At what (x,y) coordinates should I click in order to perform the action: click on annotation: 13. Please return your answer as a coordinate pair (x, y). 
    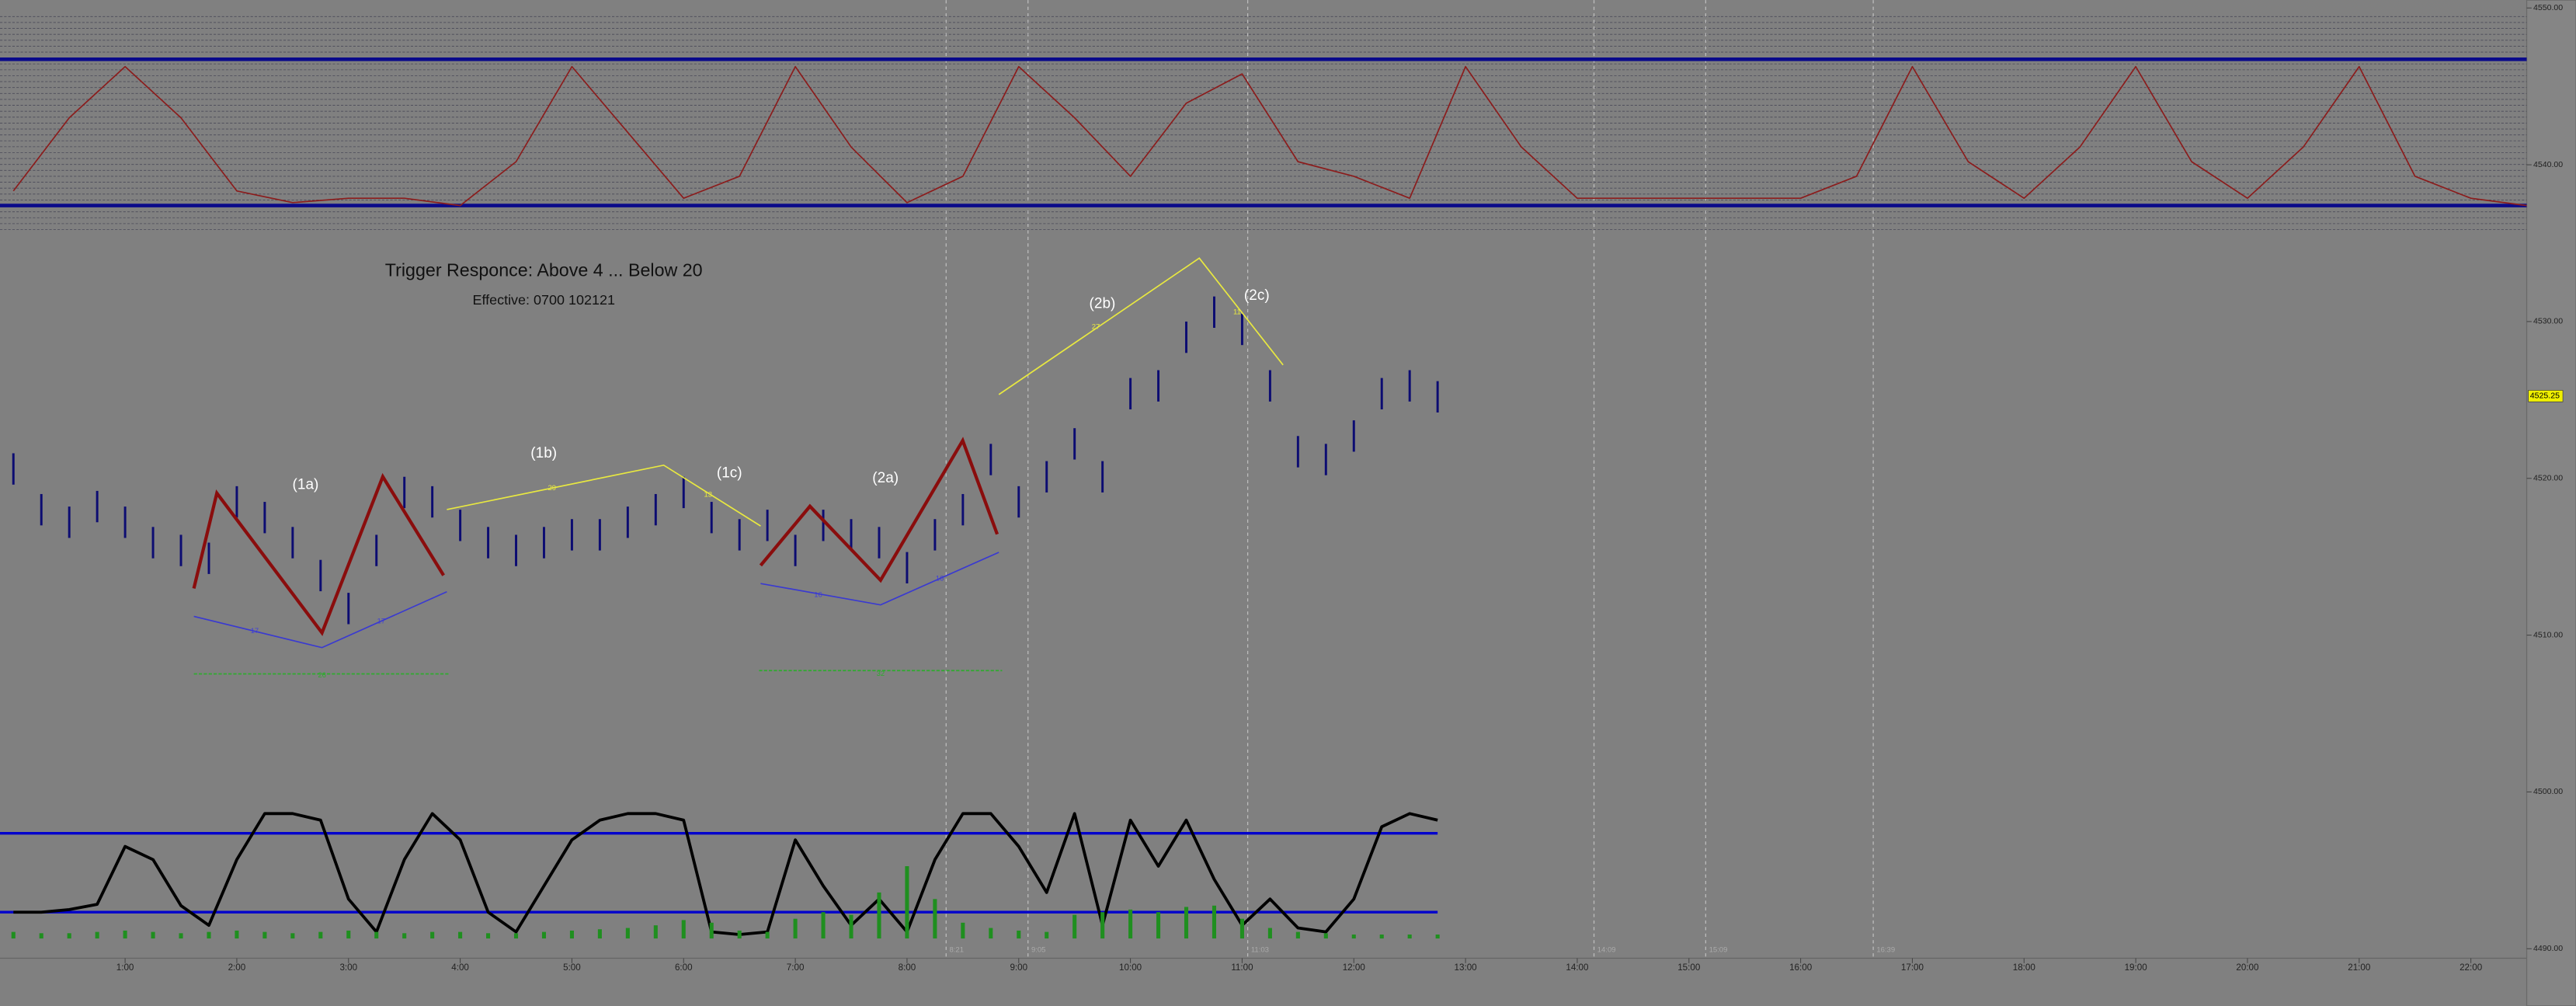
    Looking at the image, I should click on (708, 494).